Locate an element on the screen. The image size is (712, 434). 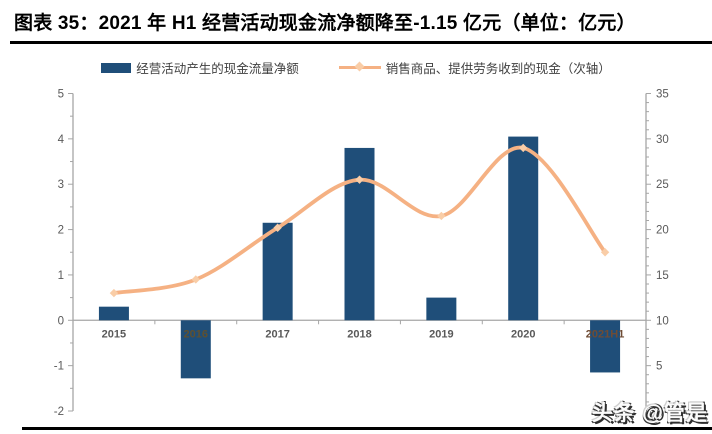
diamond-marker-icon is located at coordinates (359, 66).